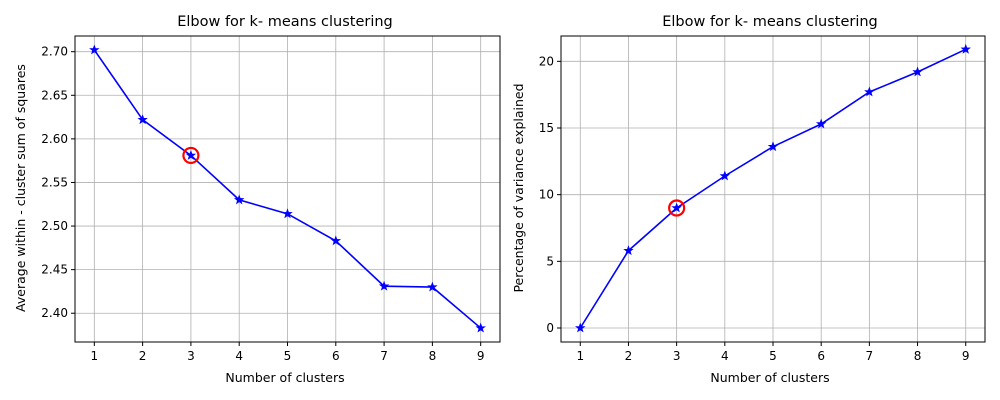 Image resolution: width=1000 pixels, height=400 pixels. Describe the element at coordinates (770, 22) in the screenshot. I see `right-chart-title: Elbow for k- means clustering` at that location.